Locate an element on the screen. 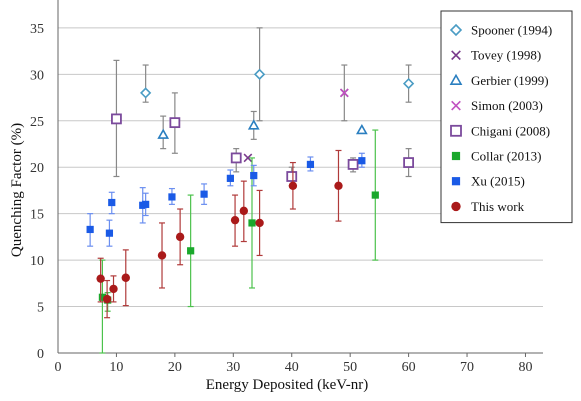 The image size is (581, 401). series-simon-2003 is located at coordinates (344, 93).